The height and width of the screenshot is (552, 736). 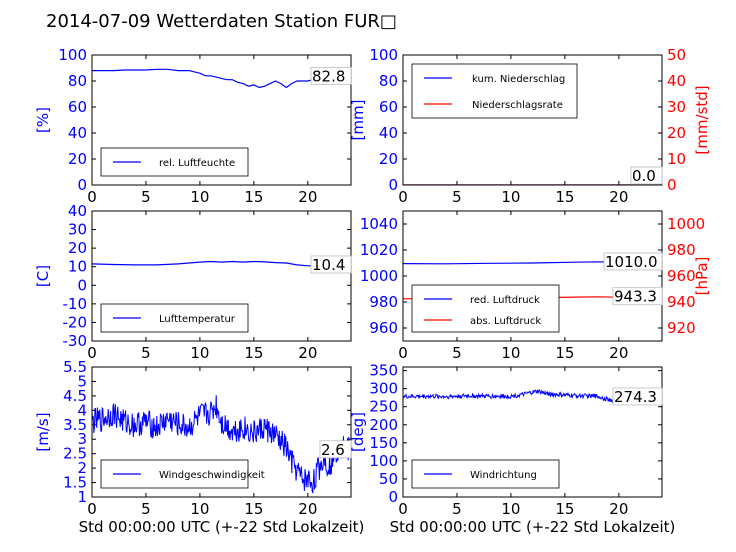 I want to click on y-tick-label: 200, so click(x=383, y=425).